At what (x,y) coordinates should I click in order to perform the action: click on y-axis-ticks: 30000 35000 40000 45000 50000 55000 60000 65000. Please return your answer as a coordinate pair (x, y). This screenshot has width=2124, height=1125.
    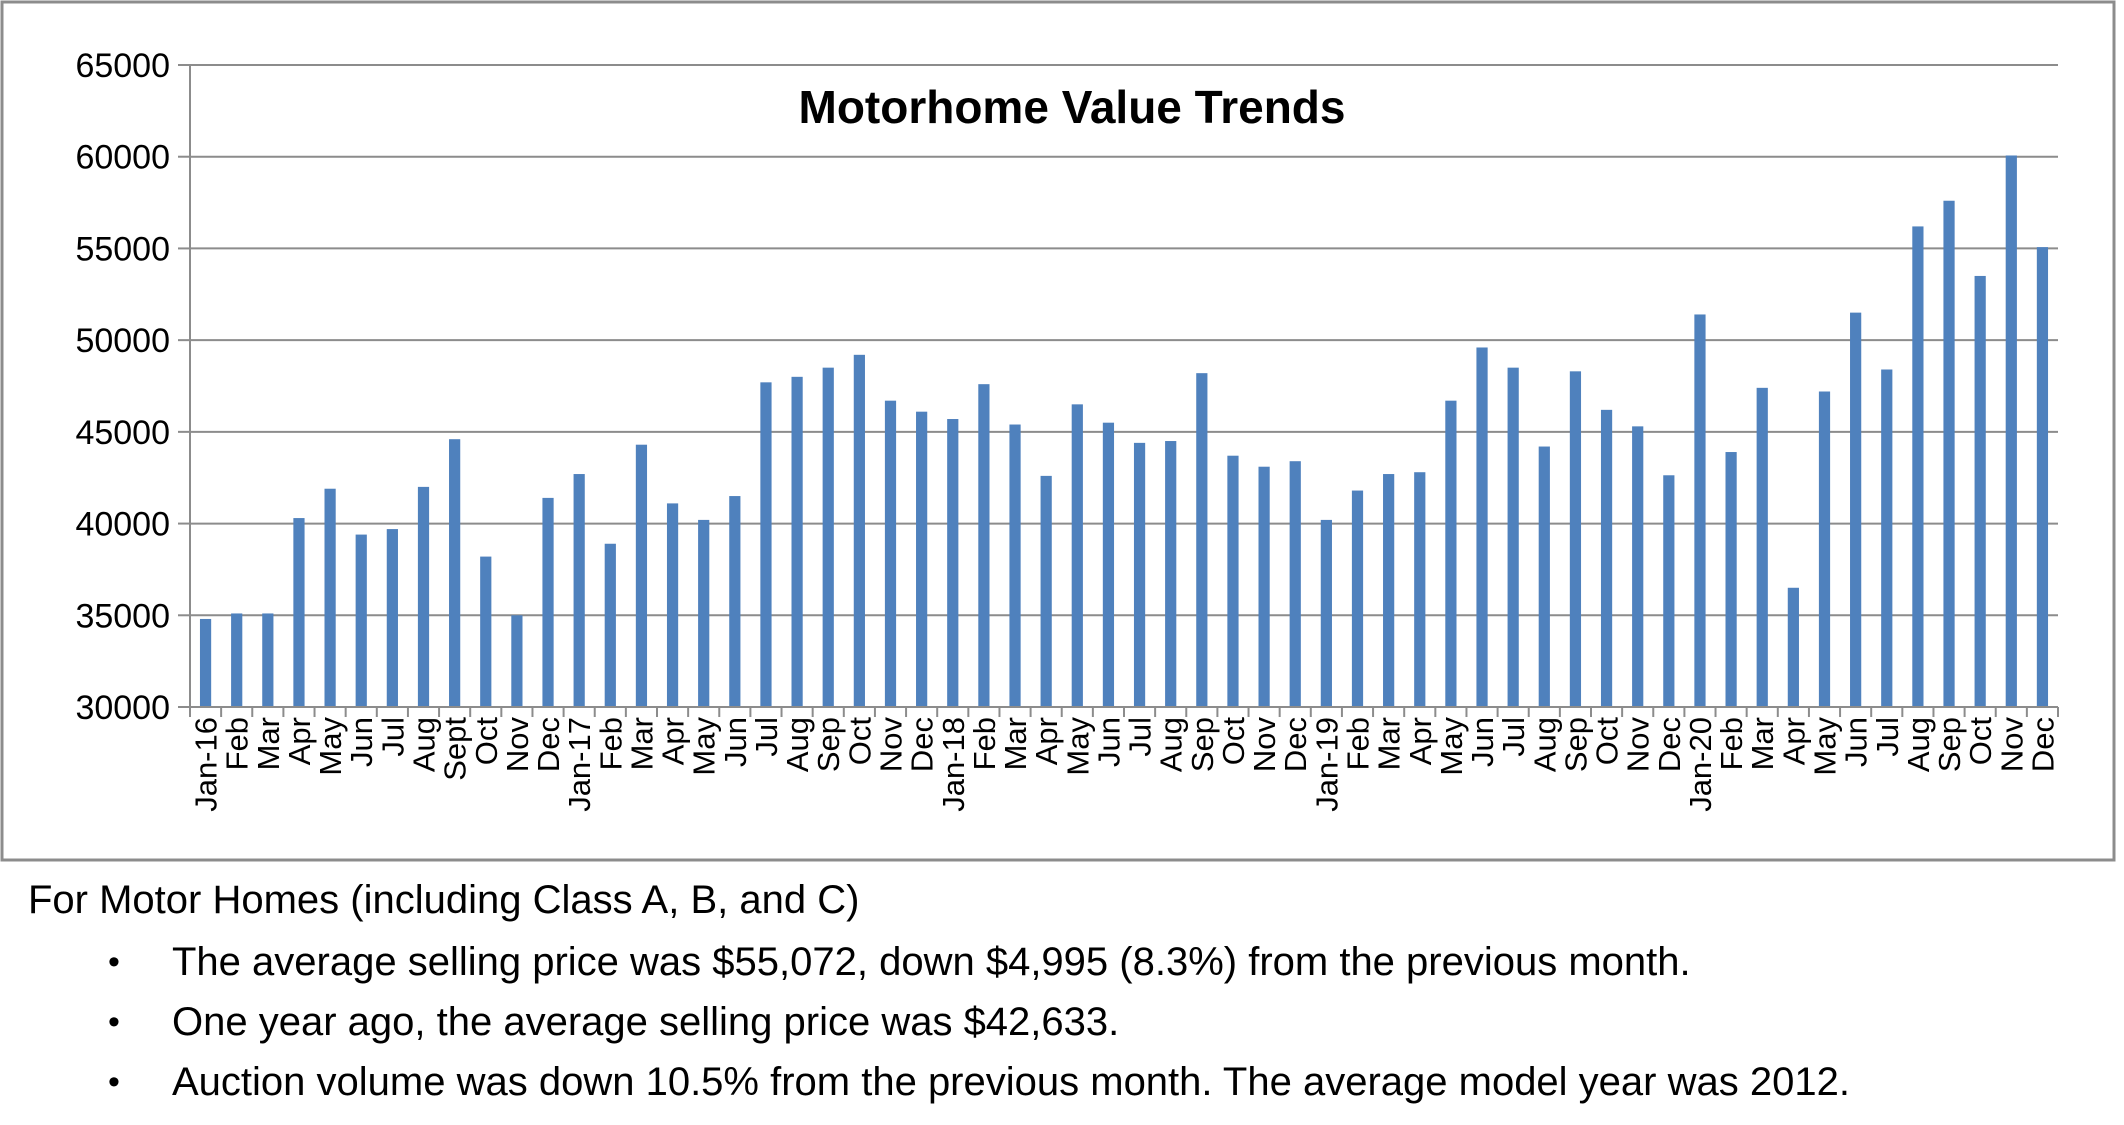
    Looking at the image, I should click on (132, 387).